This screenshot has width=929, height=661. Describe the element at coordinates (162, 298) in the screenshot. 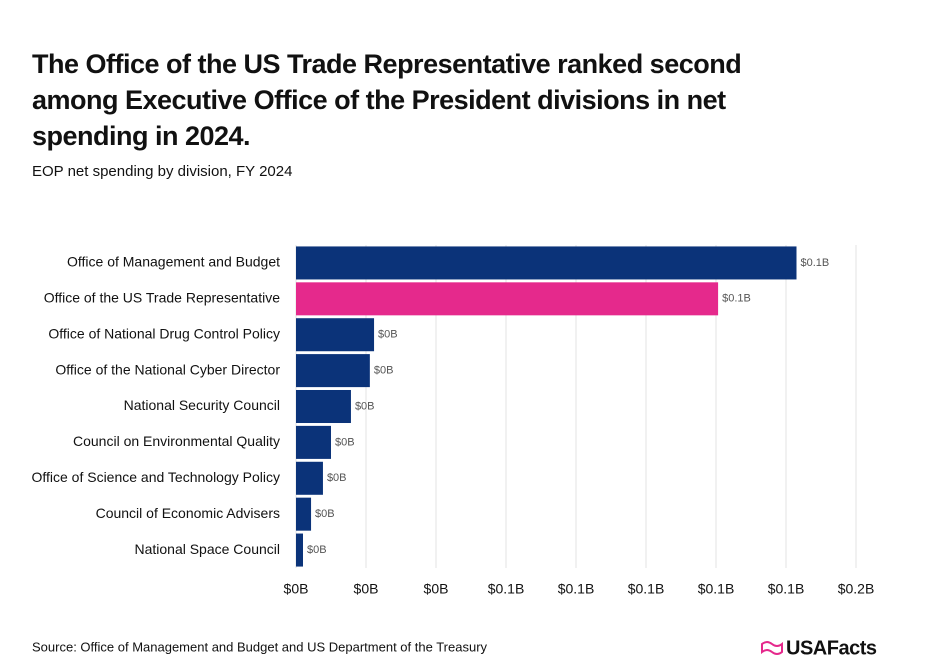

I see `y-tick-label: Office of the US Trade Representative` at that location.